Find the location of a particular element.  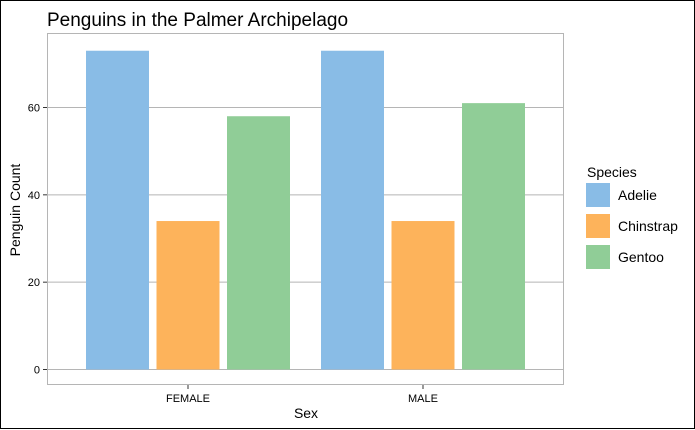

legend-key-gentoo is located at coordinates (598, 257).